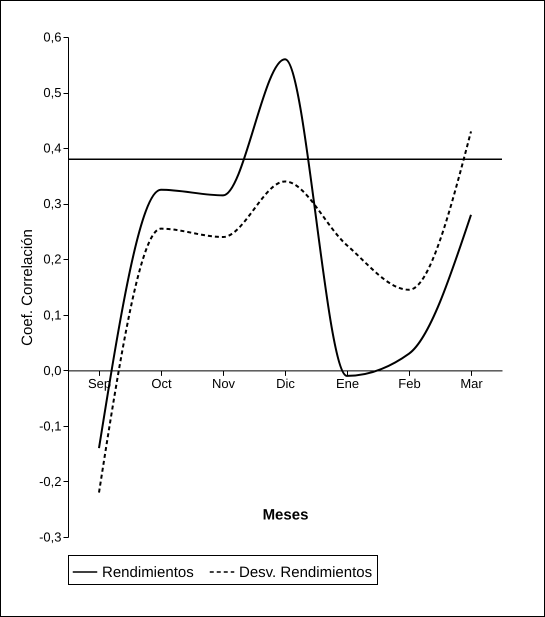  I want to click on x-tick-label: Feb, so click(409, 383).